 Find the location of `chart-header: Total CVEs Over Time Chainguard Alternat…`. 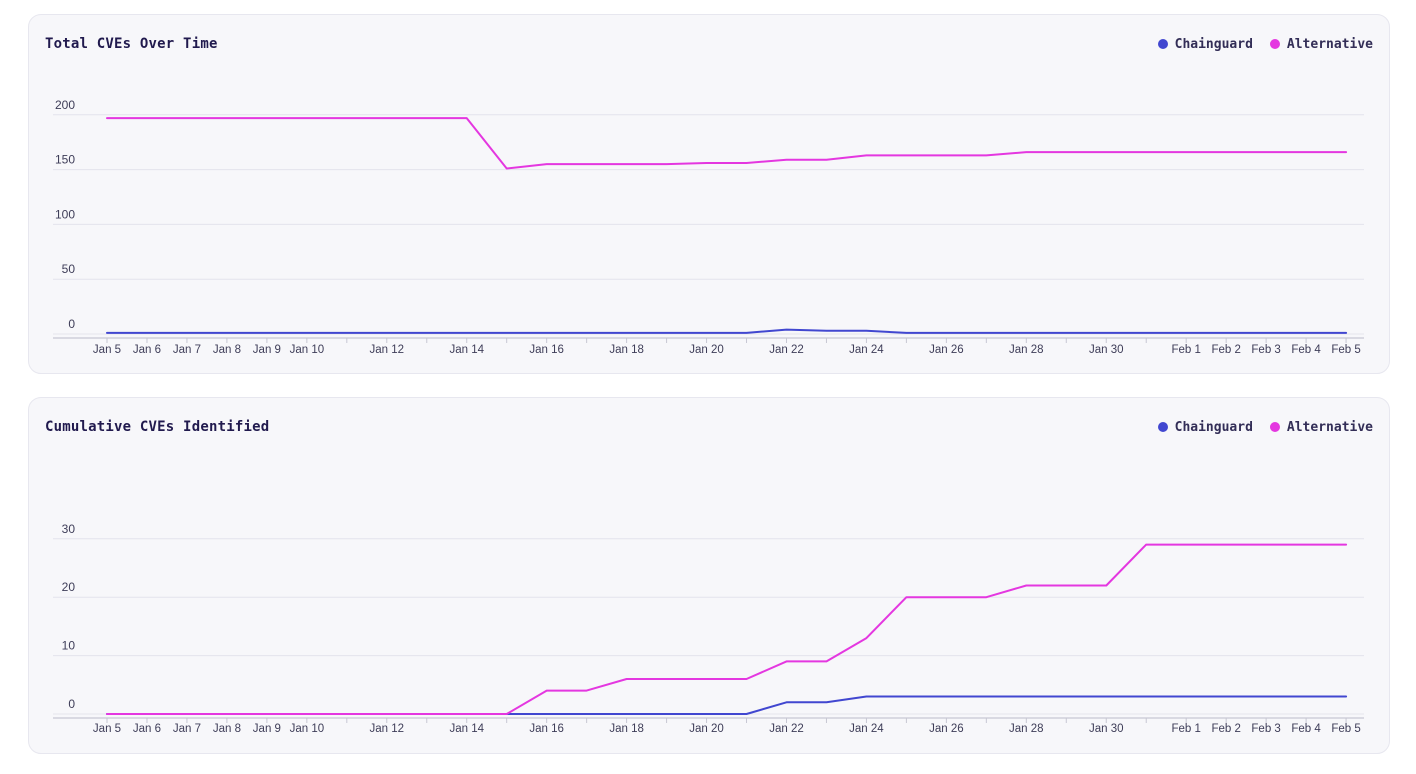

chart-header: Total CVEs Over Time Chainguard Alternat… is located at coordinates (709, 33).